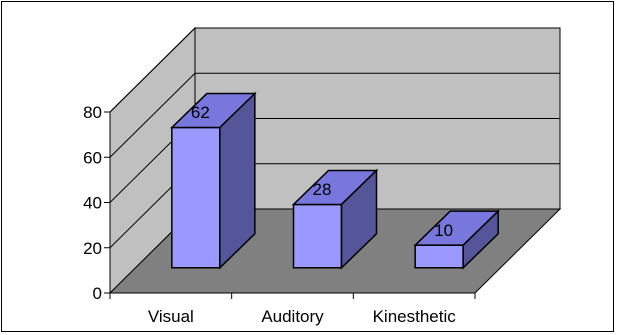  Describe the element at coordinates (322, 189) in the screenshot. I see `data-label: 28` at that location.